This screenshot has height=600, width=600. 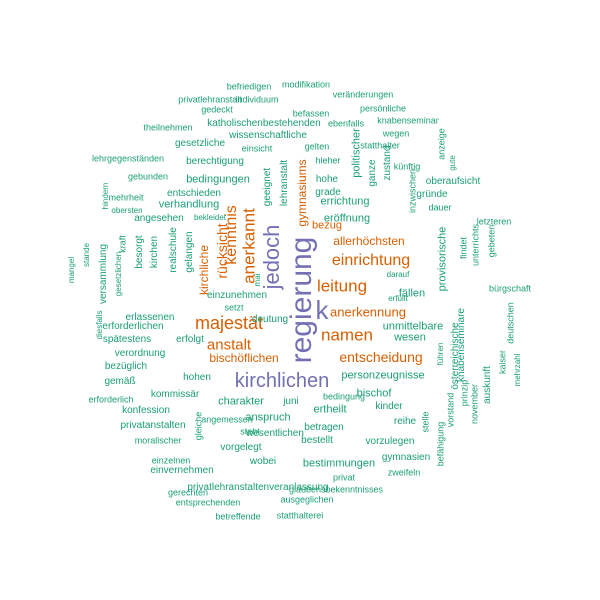 I want to click on word-charakter: charakter, so click(x=241, y=401).